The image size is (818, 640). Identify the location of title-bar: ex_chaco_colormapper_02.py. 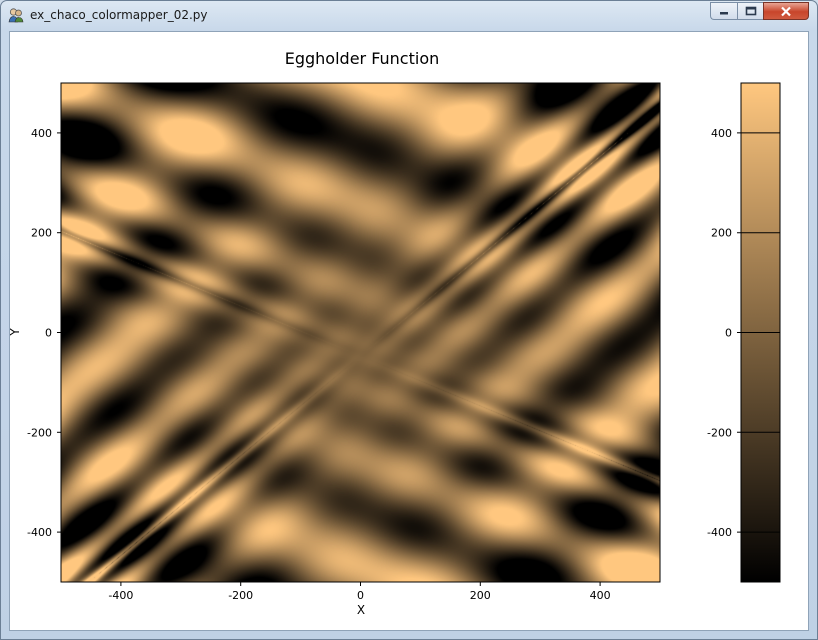
(409, 15).